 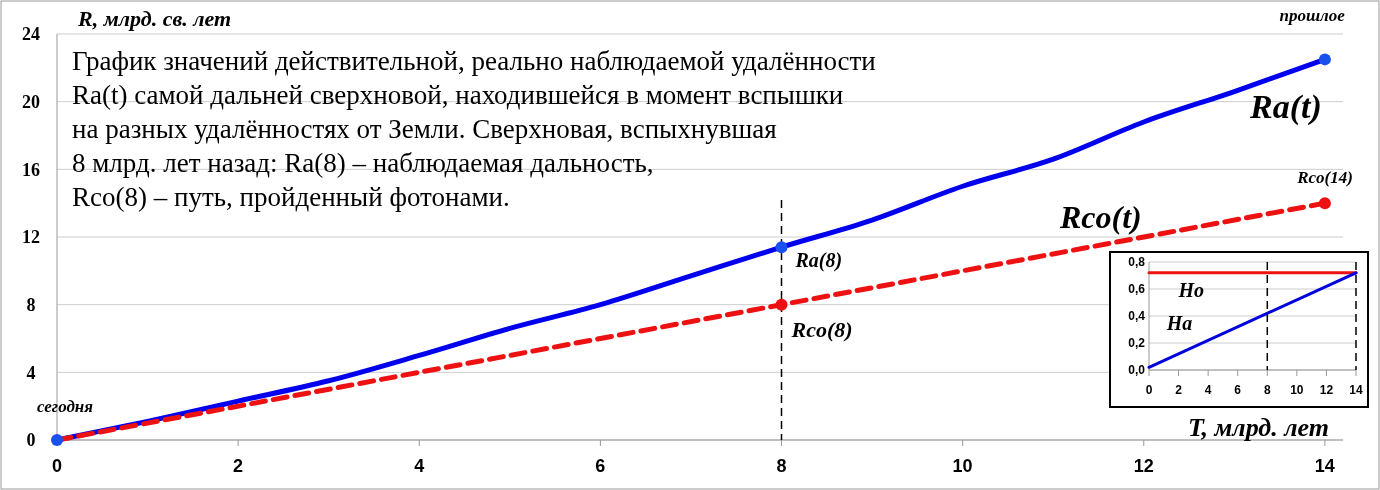 I want to click on y-tick-label: 0,8, so click(x=1137, y=262).